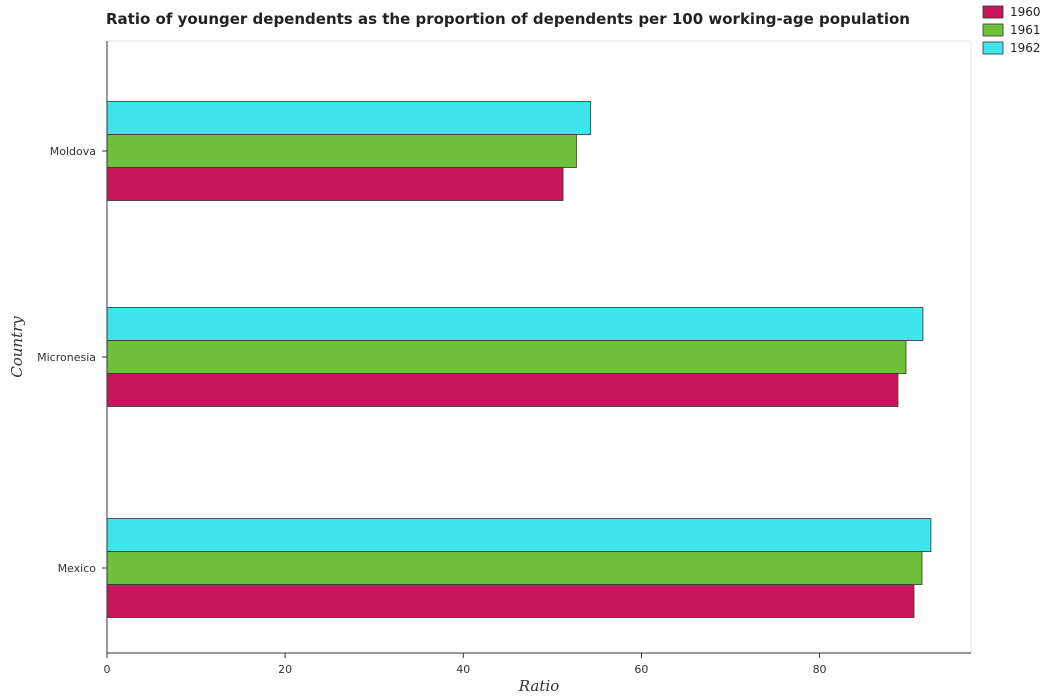 Image resolution: width=1046 pixels, height=700 pixels. Describe the element at coordinates (463, 669) in the screenshot. I see `x-tick-label: 40` at that location.